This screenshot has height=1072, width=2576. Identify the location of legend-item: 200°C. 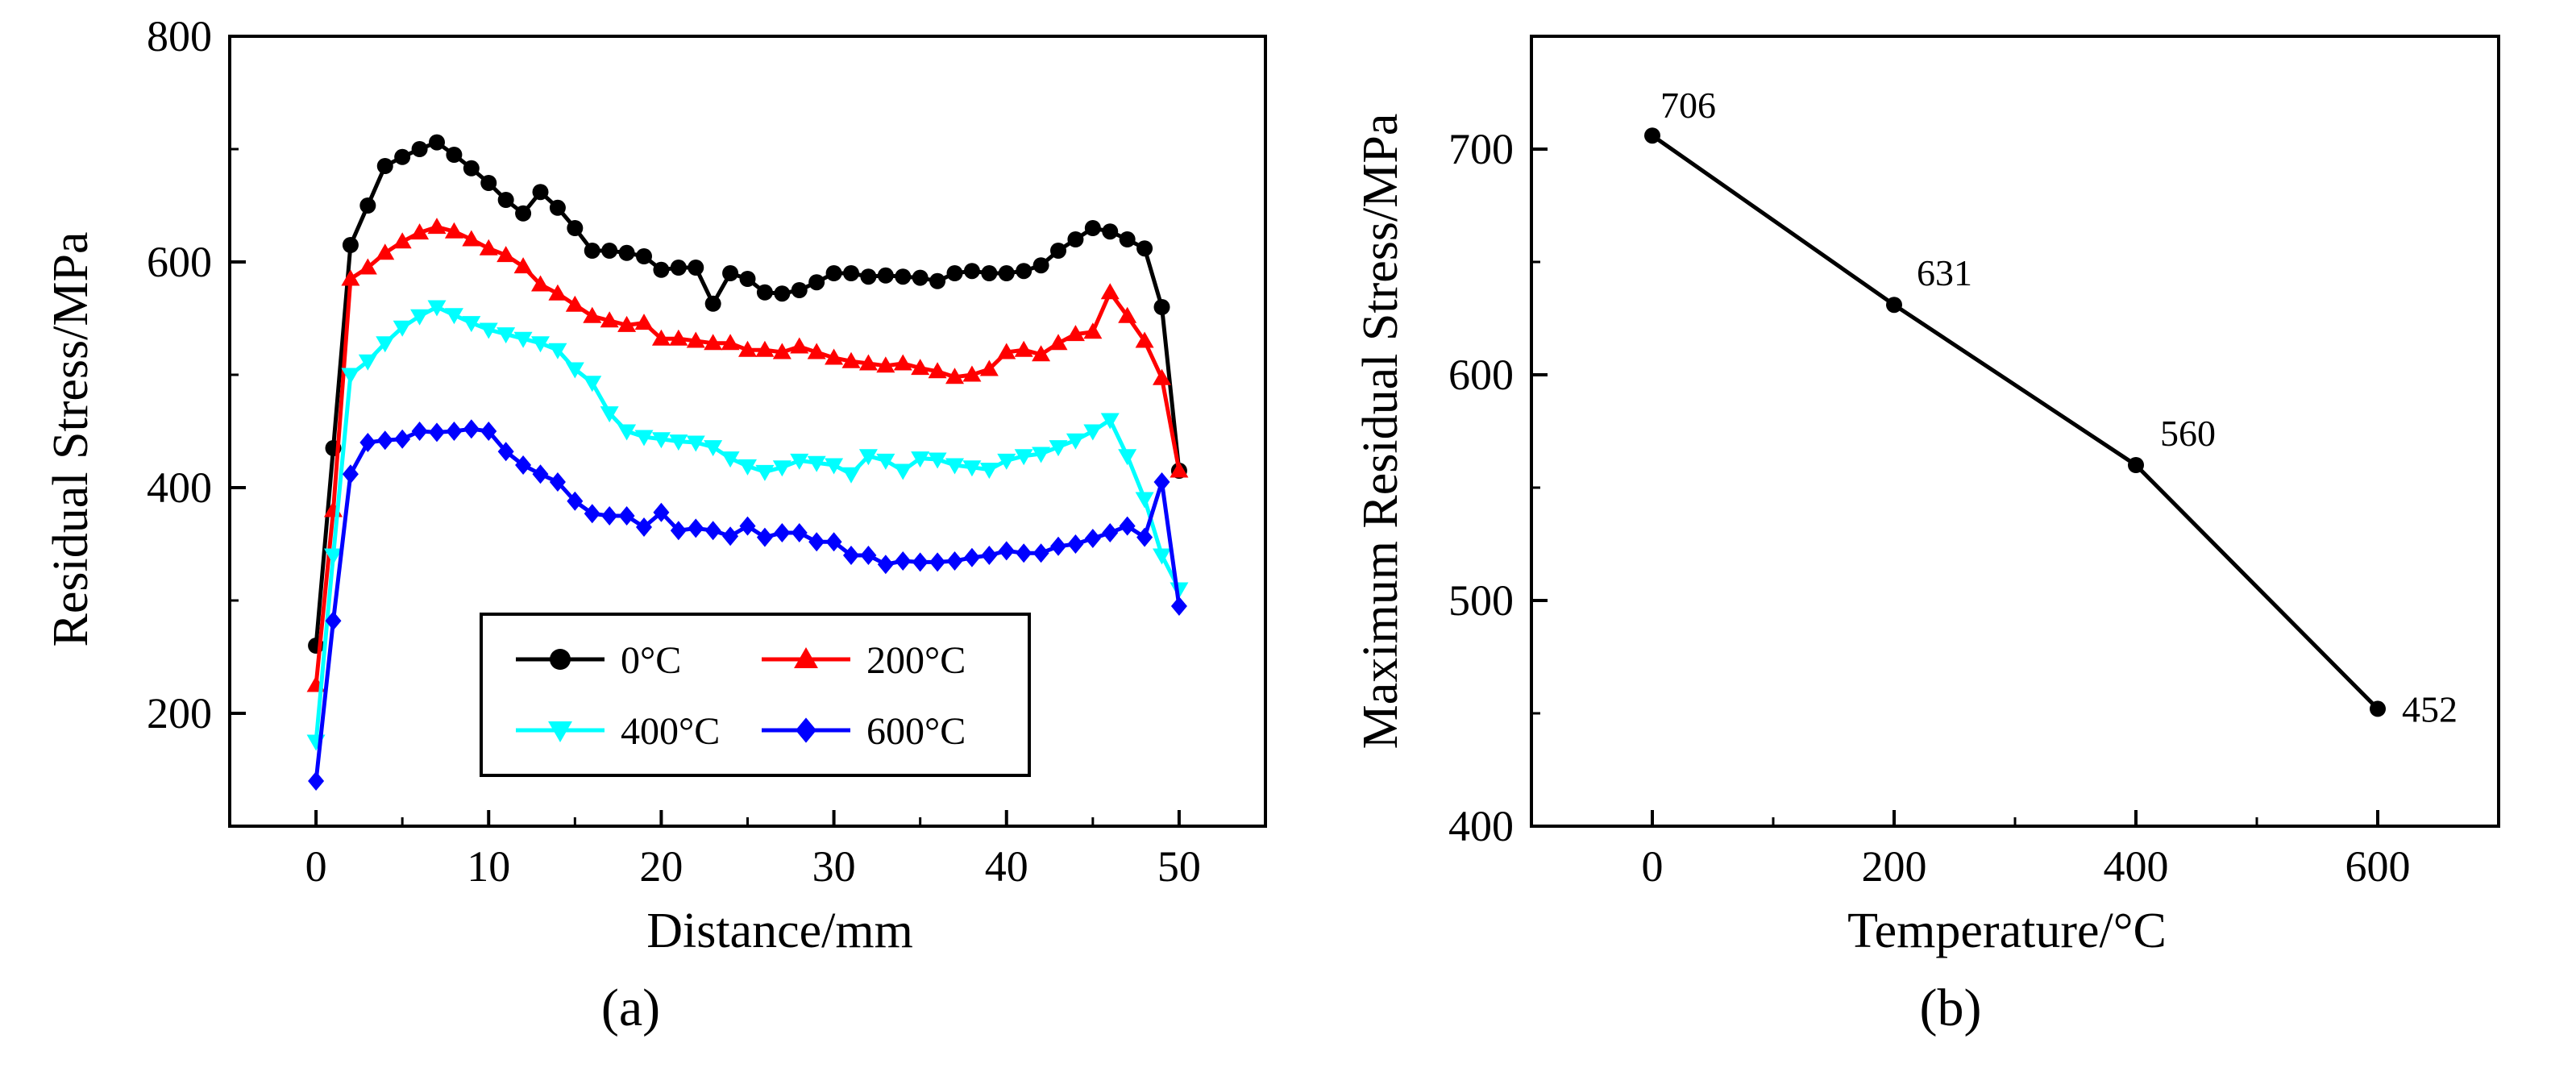
(864, 661).